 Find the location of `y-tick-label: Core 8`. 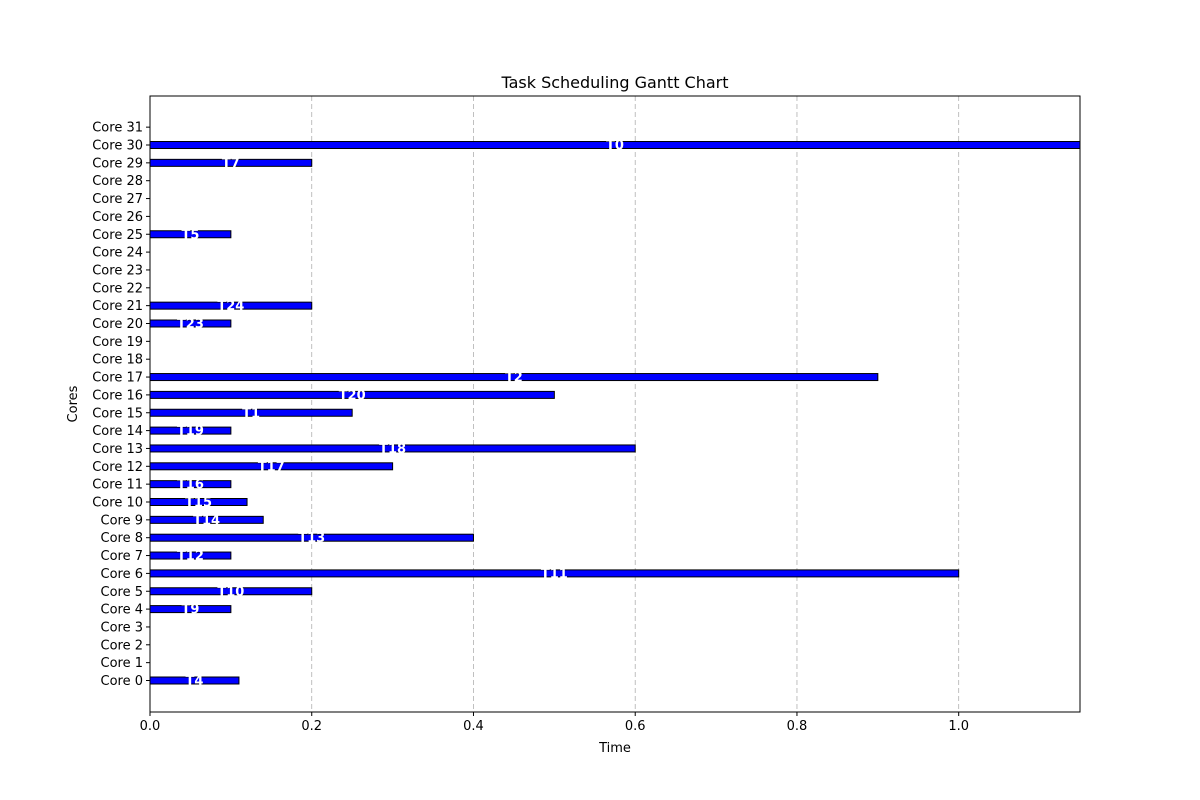

y-tick-label: Core 8 is located at coordinates (122, 538).